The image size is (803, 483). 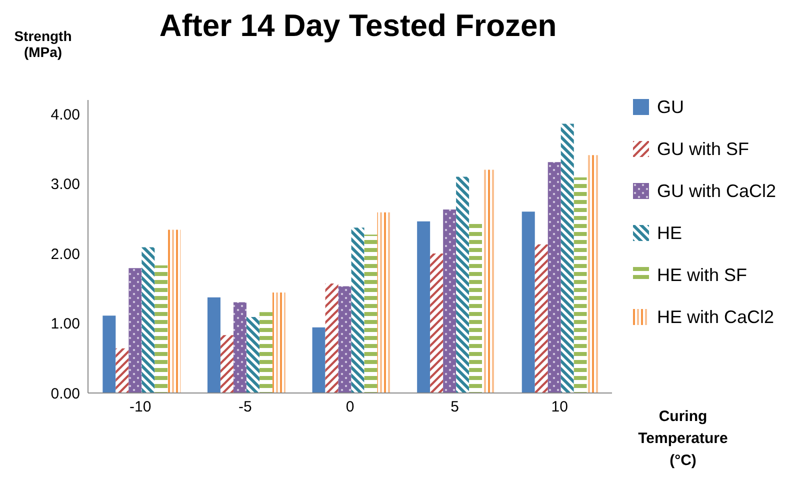 What do you see at coordinates (358, 26) in the screenshot?
I see `chart-title: After 14 Day Tested Frozen` at bounding box center [358, 26].